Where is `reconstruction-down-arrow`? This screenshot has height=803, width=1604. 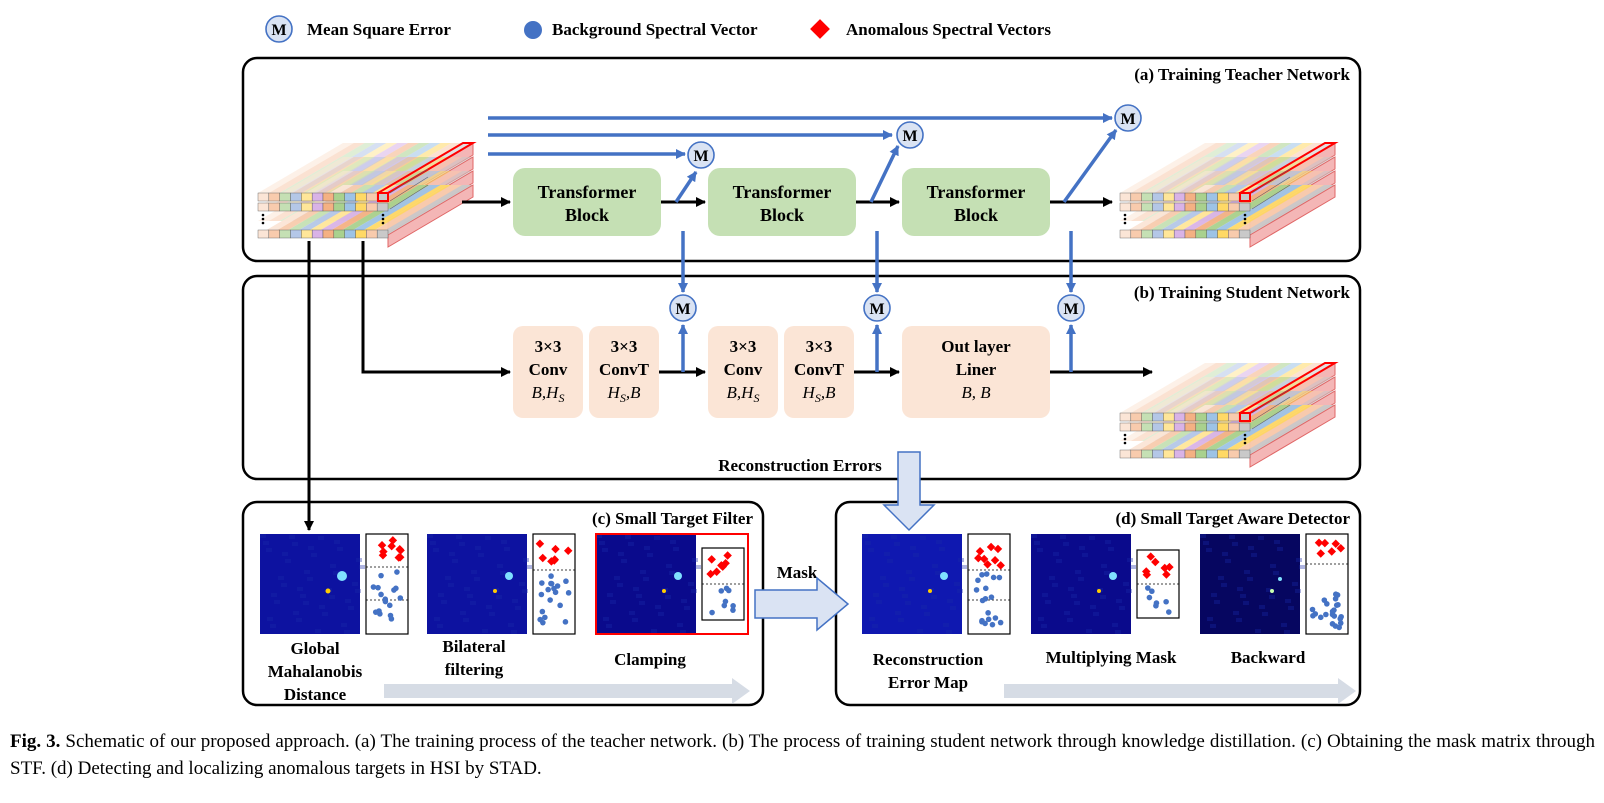 reconstruction-down-arrow is located at coordinates (909, 491).